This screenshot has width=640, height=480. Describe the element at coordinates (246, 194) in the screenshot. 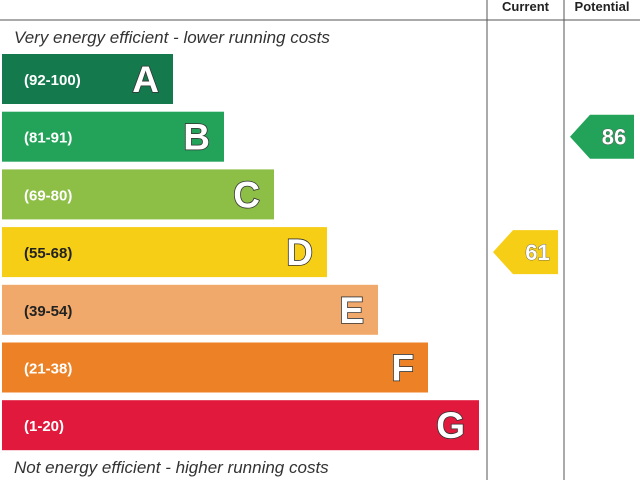

I see `band-letter-c: C` at that location.